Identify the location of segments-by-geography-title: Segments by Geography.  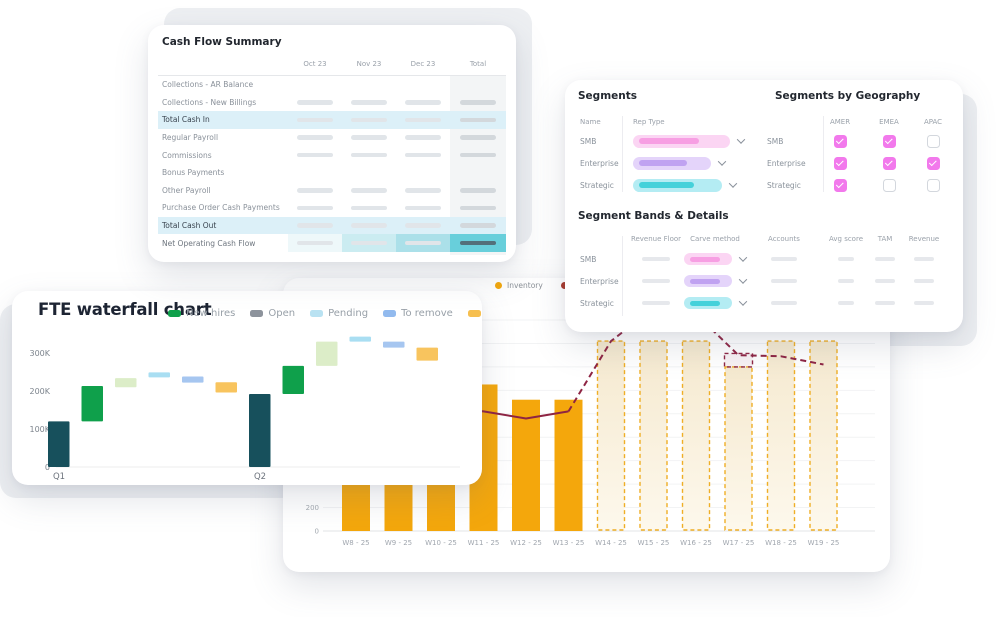
(848, 96).